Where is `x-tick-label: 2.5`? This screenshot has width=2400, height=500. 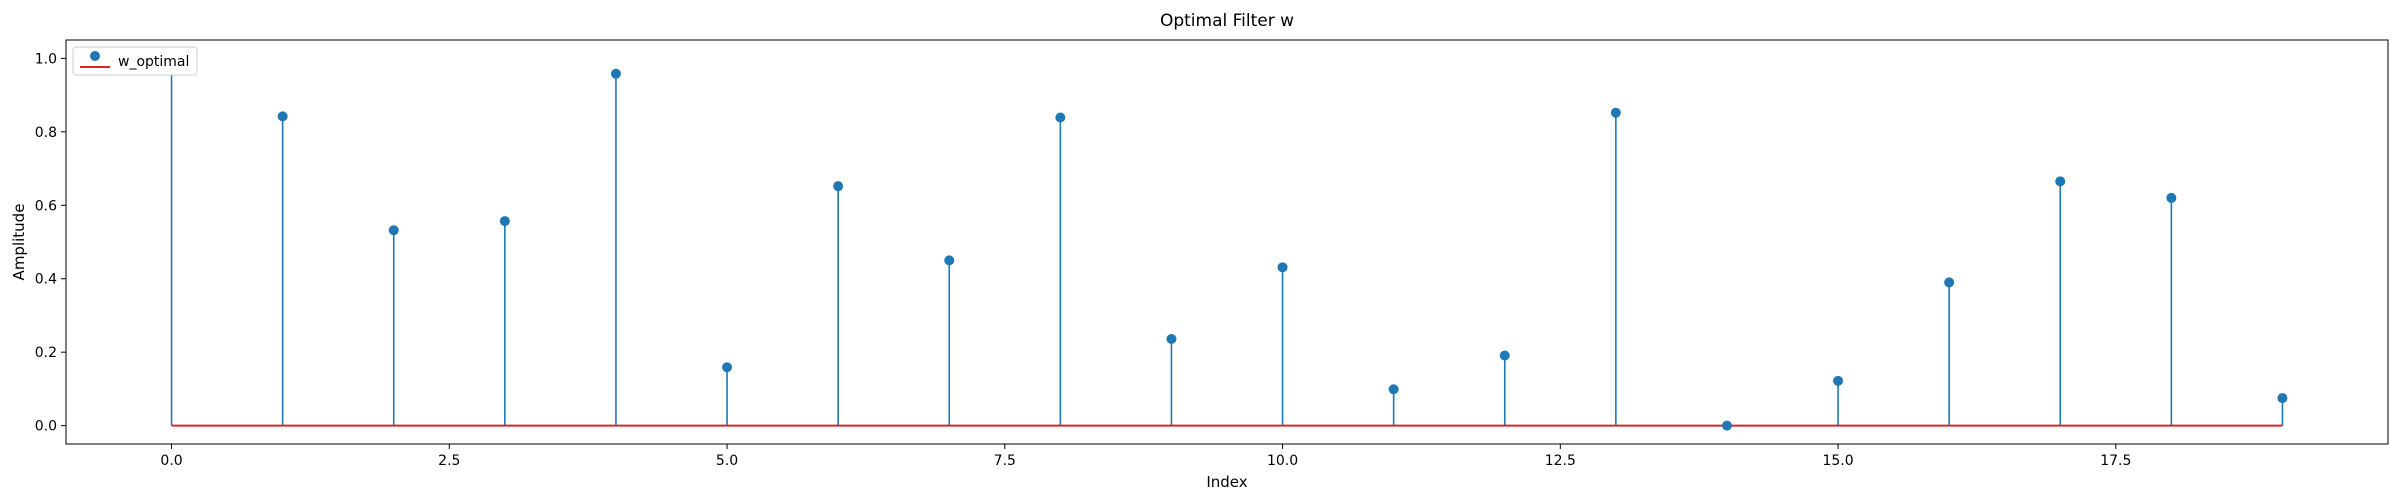 x-tick-label: 2.5 is located at coordinates (449, 461).